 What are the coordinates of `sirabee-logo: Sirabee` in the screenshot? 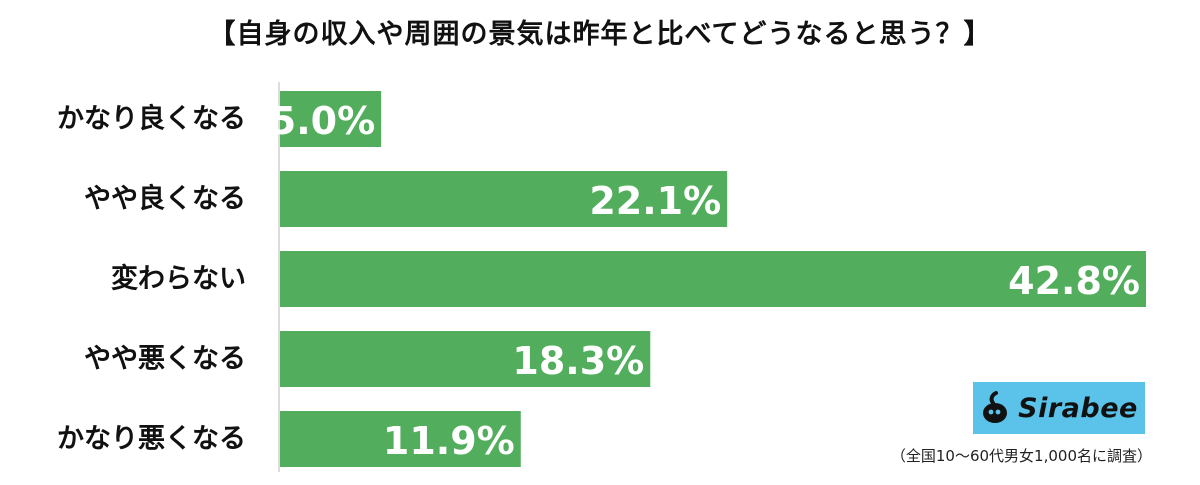 It's located at (1059, 408).